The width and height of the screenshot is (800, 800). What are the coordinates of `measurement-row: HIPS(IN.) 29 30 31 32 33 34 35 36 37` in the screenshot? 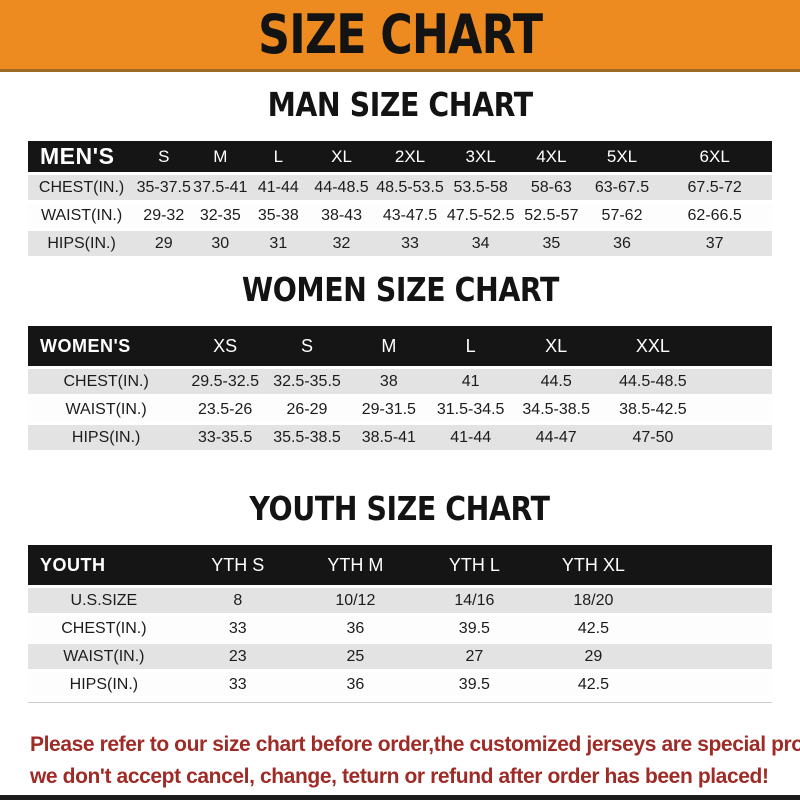 It's located at (400, 243).